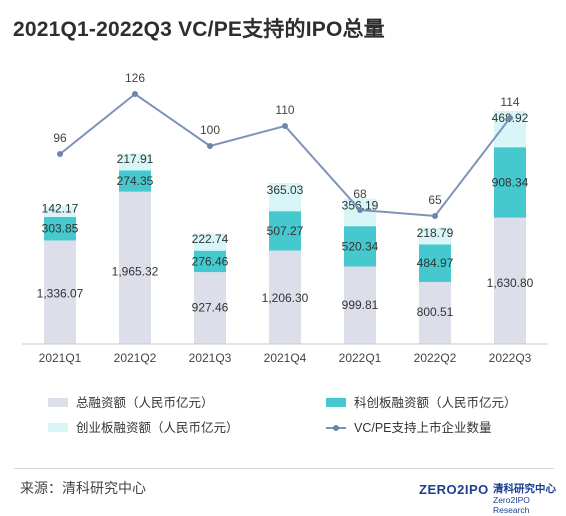 This screenshot has height=516, width=566. I want to click on bar-total-2022Q1, so click(360, 305).